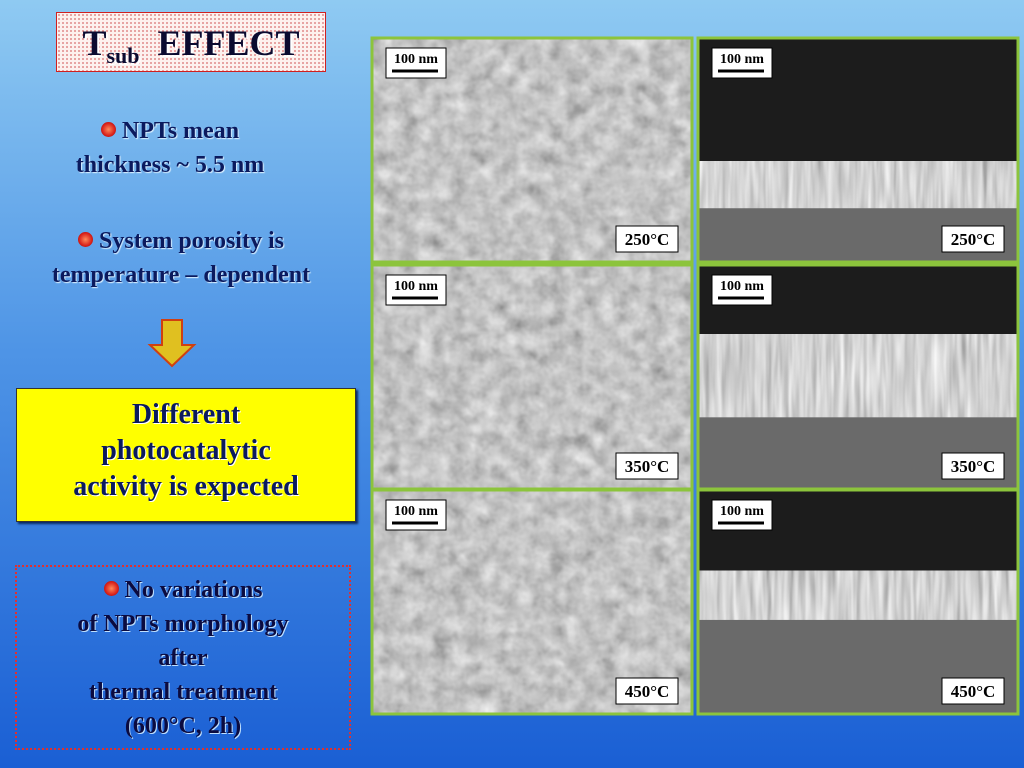 The width and height of the screenshot is (1024, 768). What do you see at coordinates (532, 377) in the screenshot?
I see `surface-image: 100 nm 350°C` at bounding box center [532, 377].